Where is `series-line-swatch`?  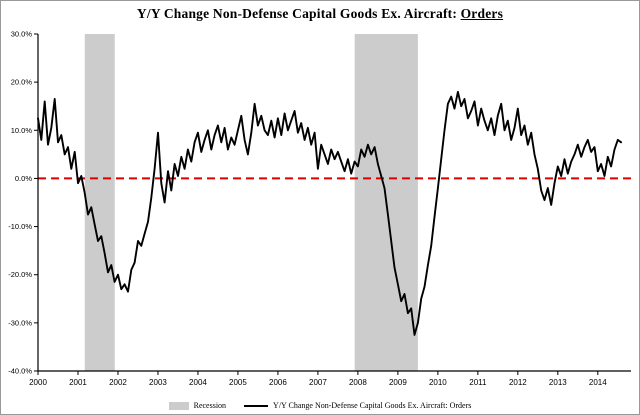
series-line-swatch is located at coordinates (256, 405).